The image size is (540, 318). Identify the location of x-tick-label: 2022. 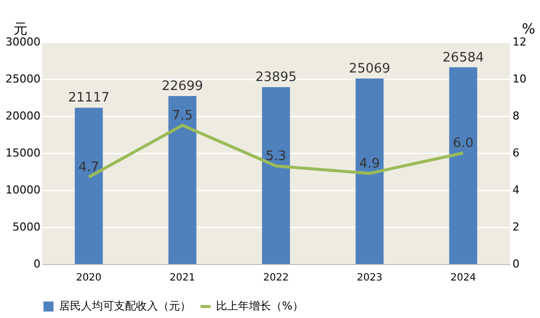
(276, 278).